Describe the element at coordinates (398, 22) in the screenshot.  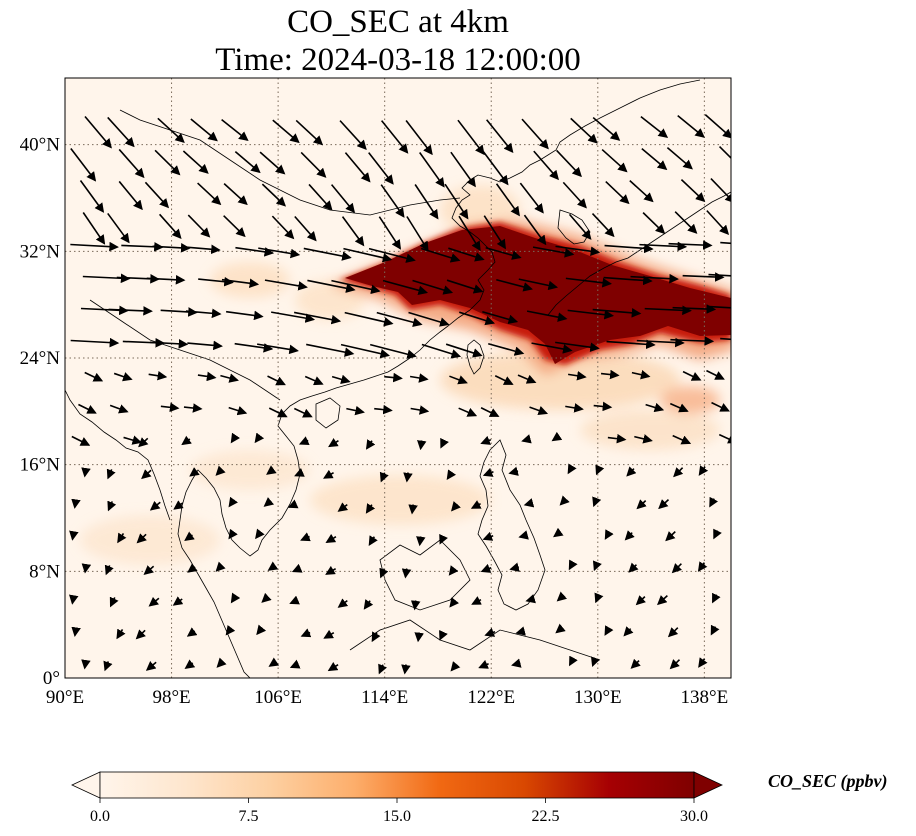
I see `map-title: CO_SEC at 4km` at that location.